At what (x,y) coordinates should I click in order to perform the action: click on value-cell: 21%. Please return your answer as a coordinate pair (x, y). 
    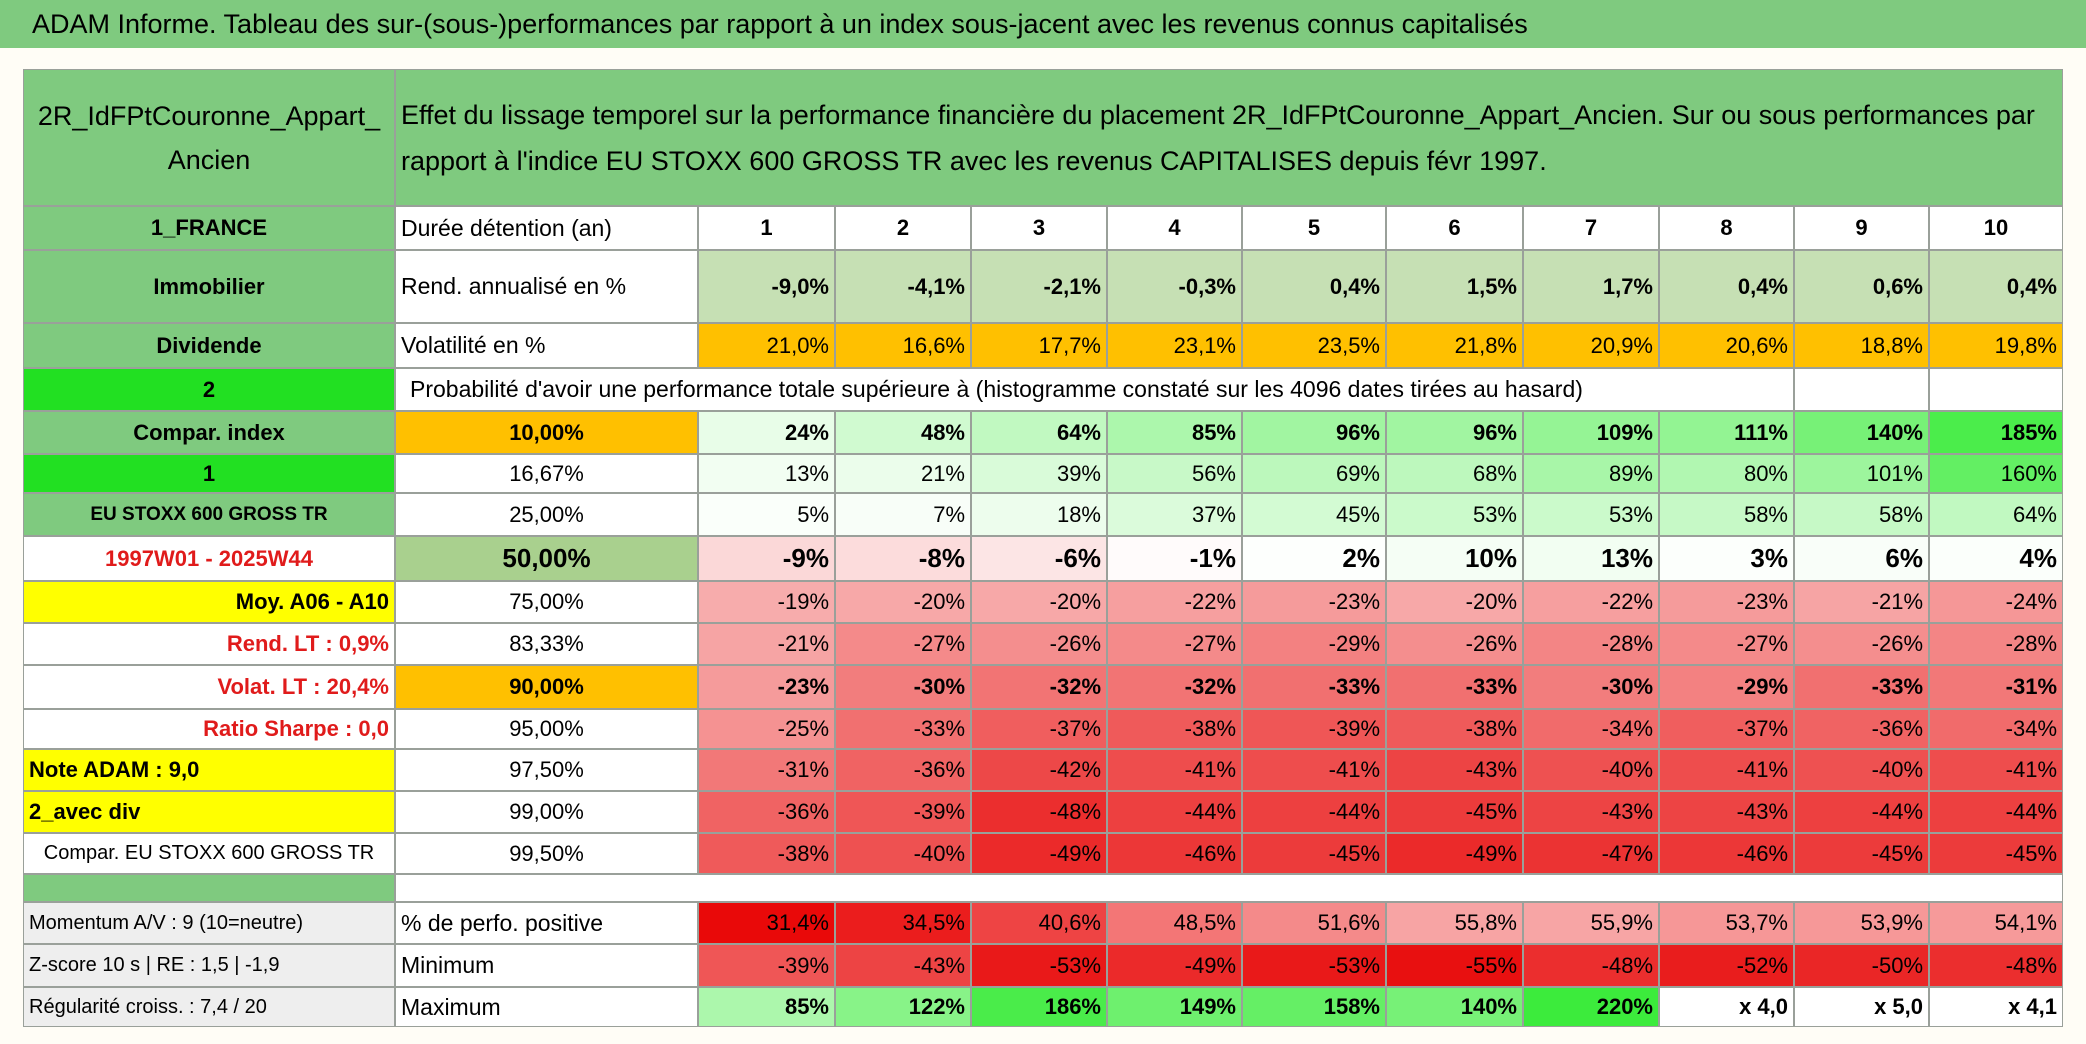
    Looking at the image, I should click on (903, 473).